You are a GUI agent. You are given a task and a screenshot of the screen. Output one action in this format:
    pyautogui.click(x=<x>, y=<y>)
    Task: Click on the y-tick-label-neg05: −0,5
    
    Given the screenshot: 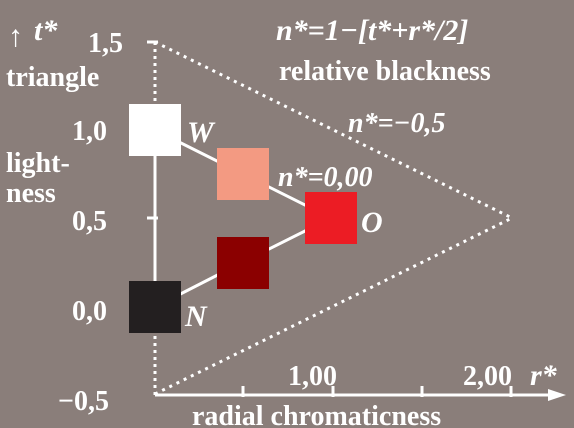 What is the action you would take?
    pyautogui.click(x=83, y=401)
    